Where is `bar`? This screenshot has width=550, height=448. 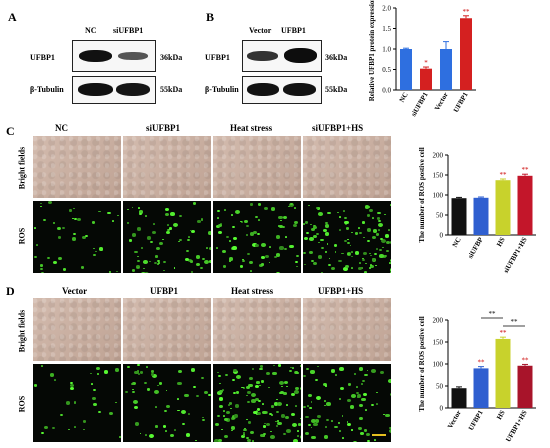 bar is located at coordinates (446, 69).